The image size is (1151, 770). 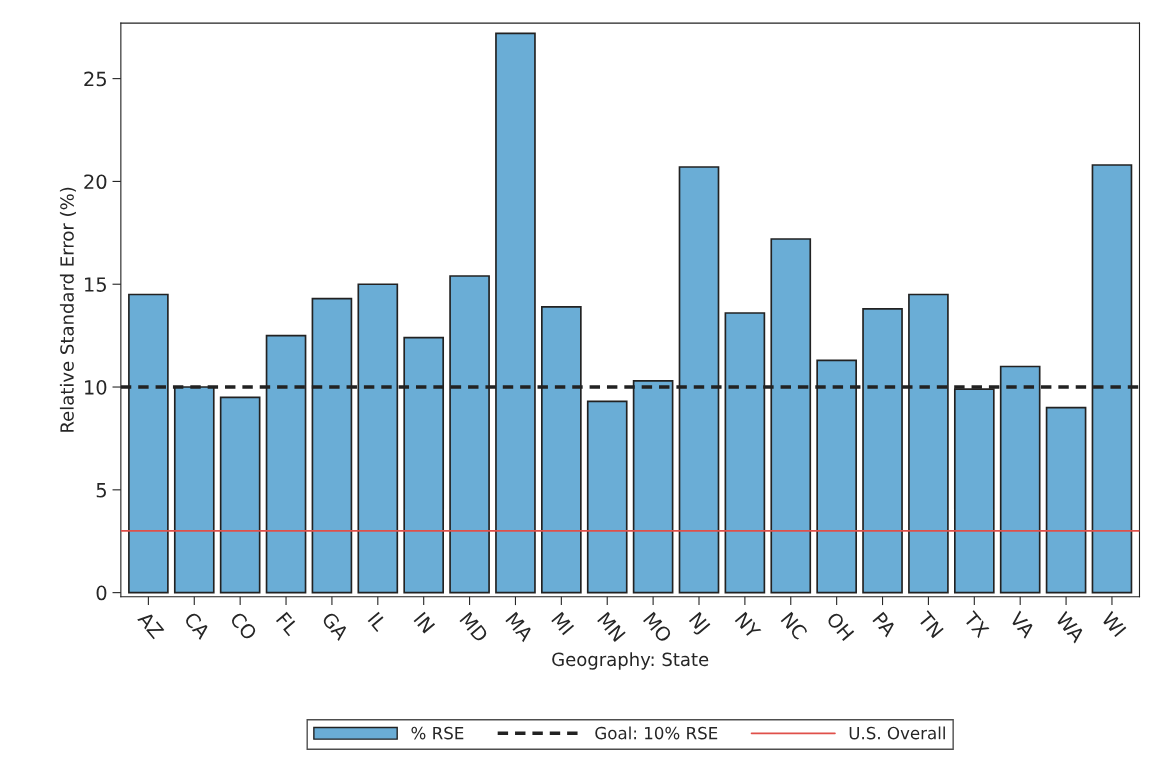 I want to click on x-tick-label: MD, so click(x=474, y=627).